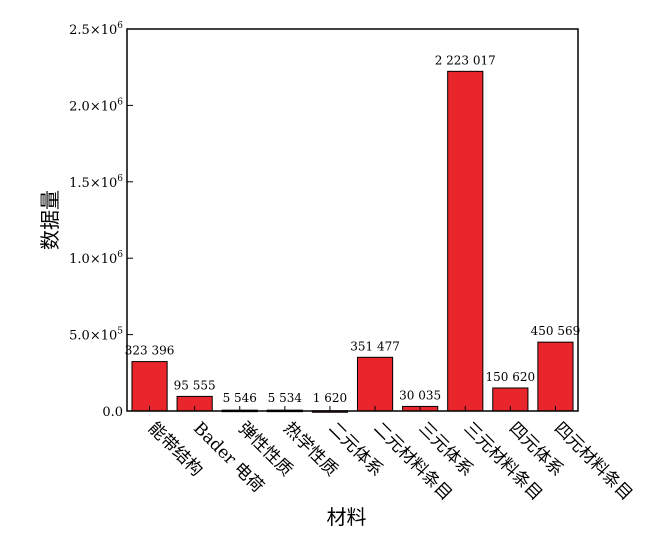 Image resolution: width=656 pixels, height=533 pixels. I want to click on data-label-8: 150 620, so click(511, 377).